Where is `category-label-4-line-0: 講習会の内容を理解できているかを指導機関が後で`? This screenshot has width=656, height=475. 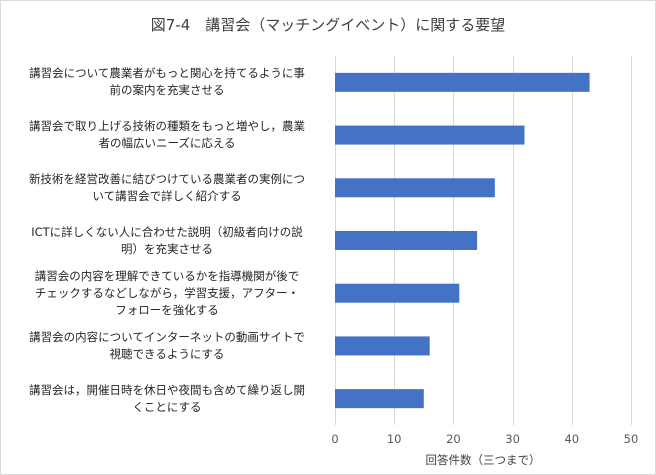 category-label-4-line-0: 講習会の内容を理解できているかを指導機関が後で is located at coordinates (167, 275).